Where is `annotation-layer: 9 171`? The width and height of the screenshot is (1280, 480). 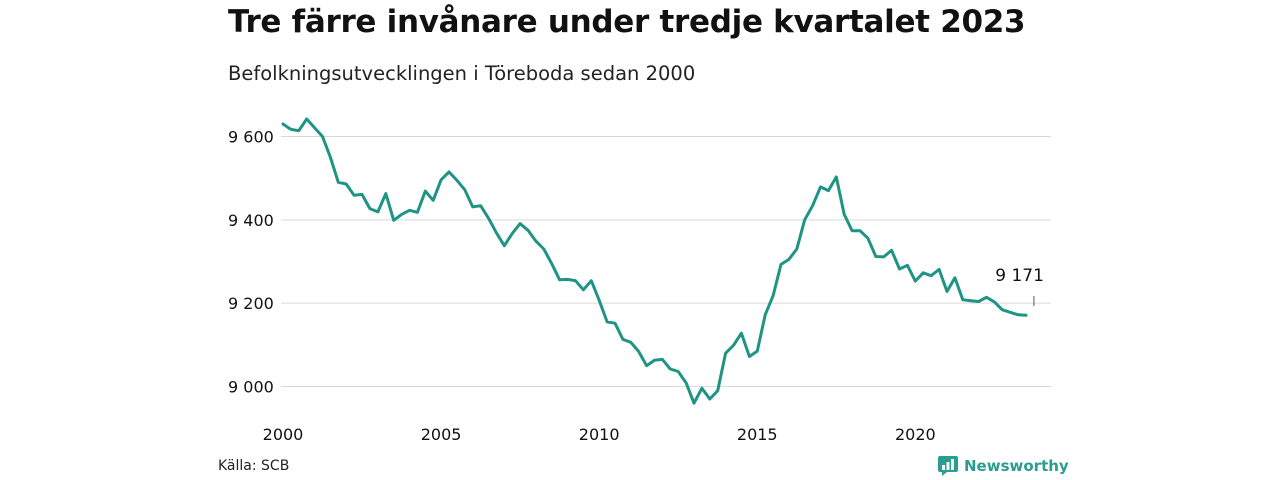
annotation-layer: 9 171 is located at coordinates (1019, 286).